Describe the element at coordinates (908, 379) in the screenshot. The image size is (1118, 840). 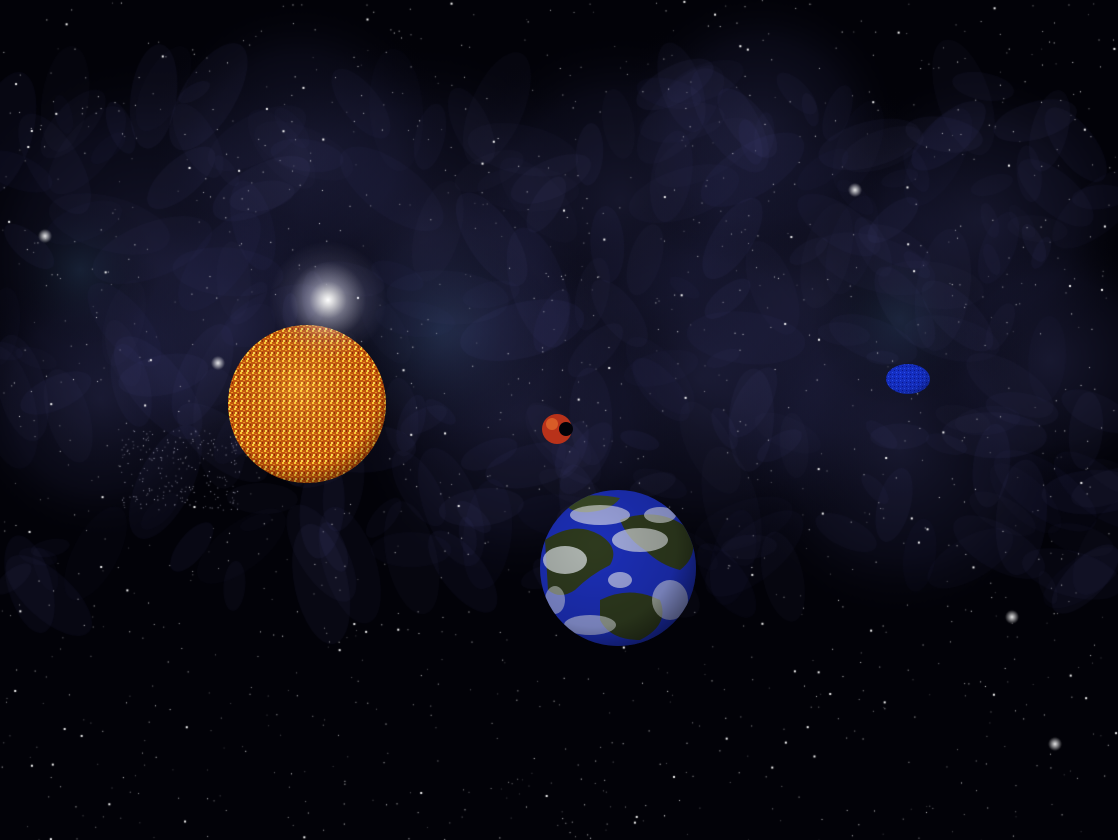
I see `blue-planet` at that location.